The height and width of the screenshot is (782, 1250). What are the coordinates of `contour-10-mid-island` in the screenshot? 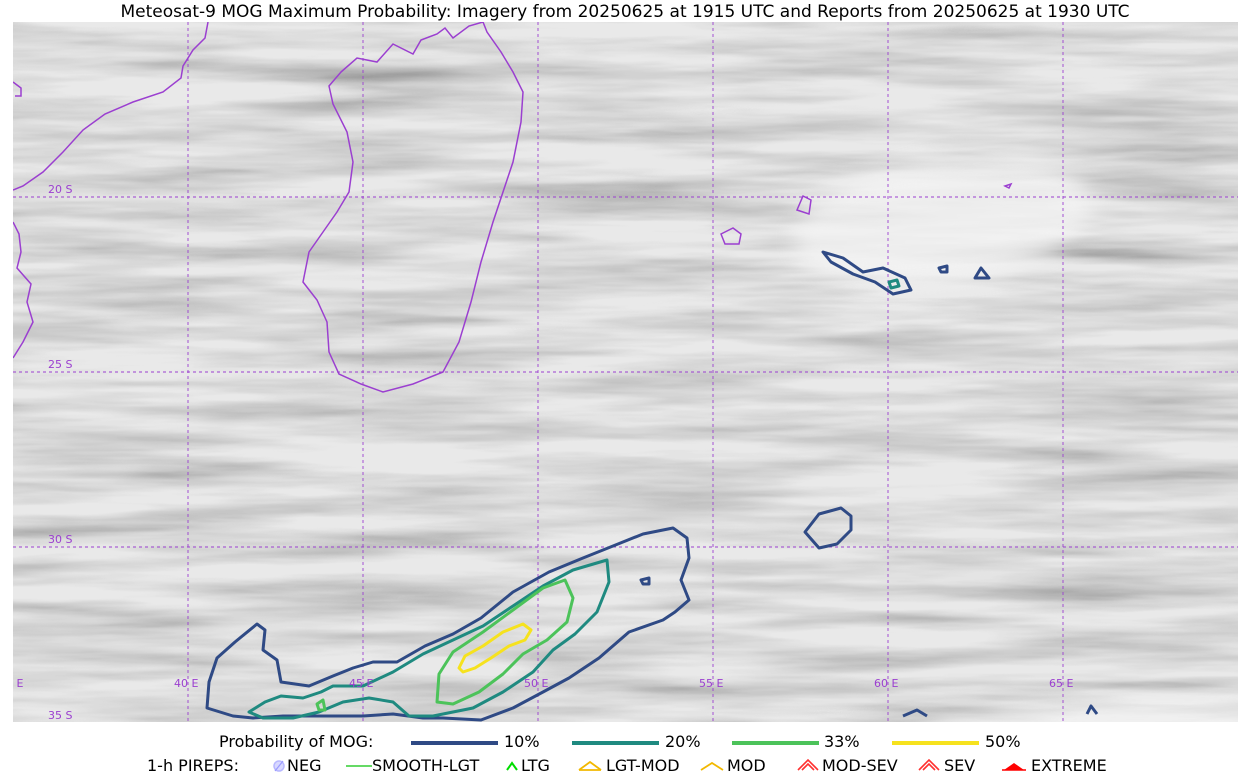 It's located at (828, 528).